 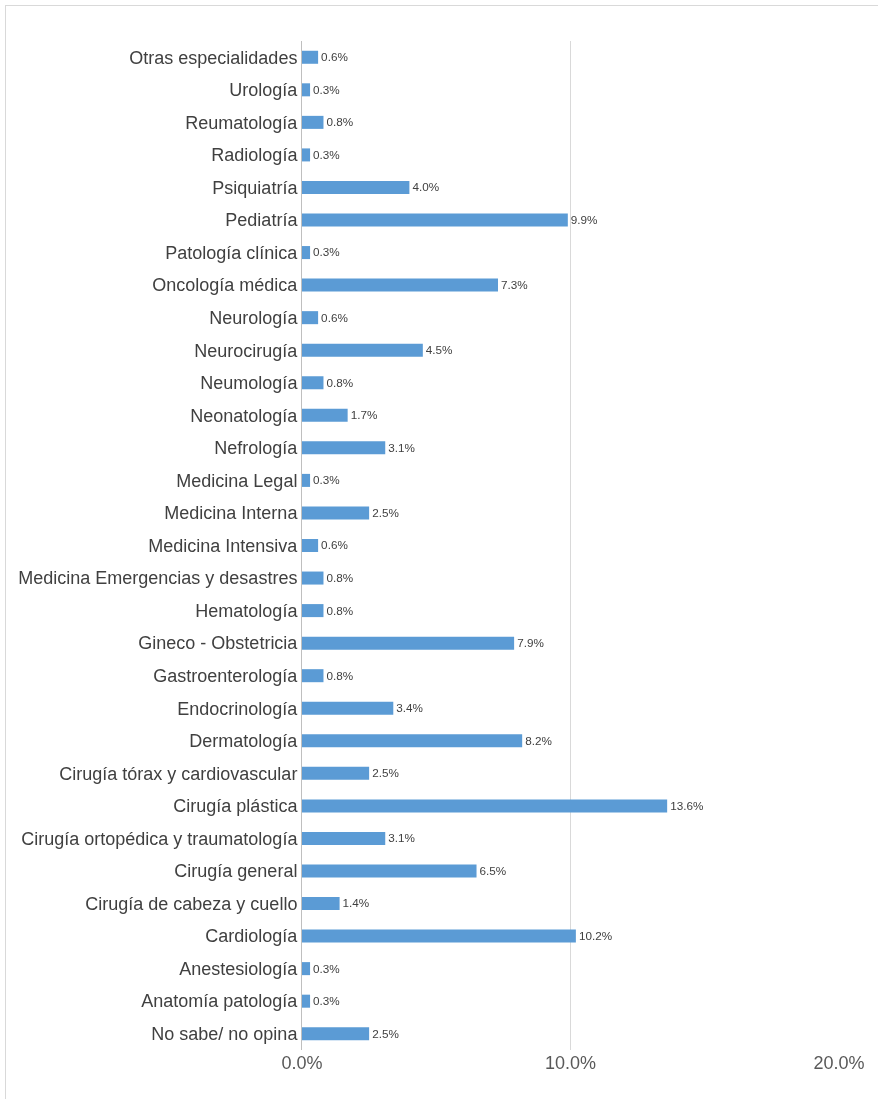 What do you see at coordinates (426, 187) in the screenshot?
I see `data-label: 4.0%` at bounding box center [426, 187].